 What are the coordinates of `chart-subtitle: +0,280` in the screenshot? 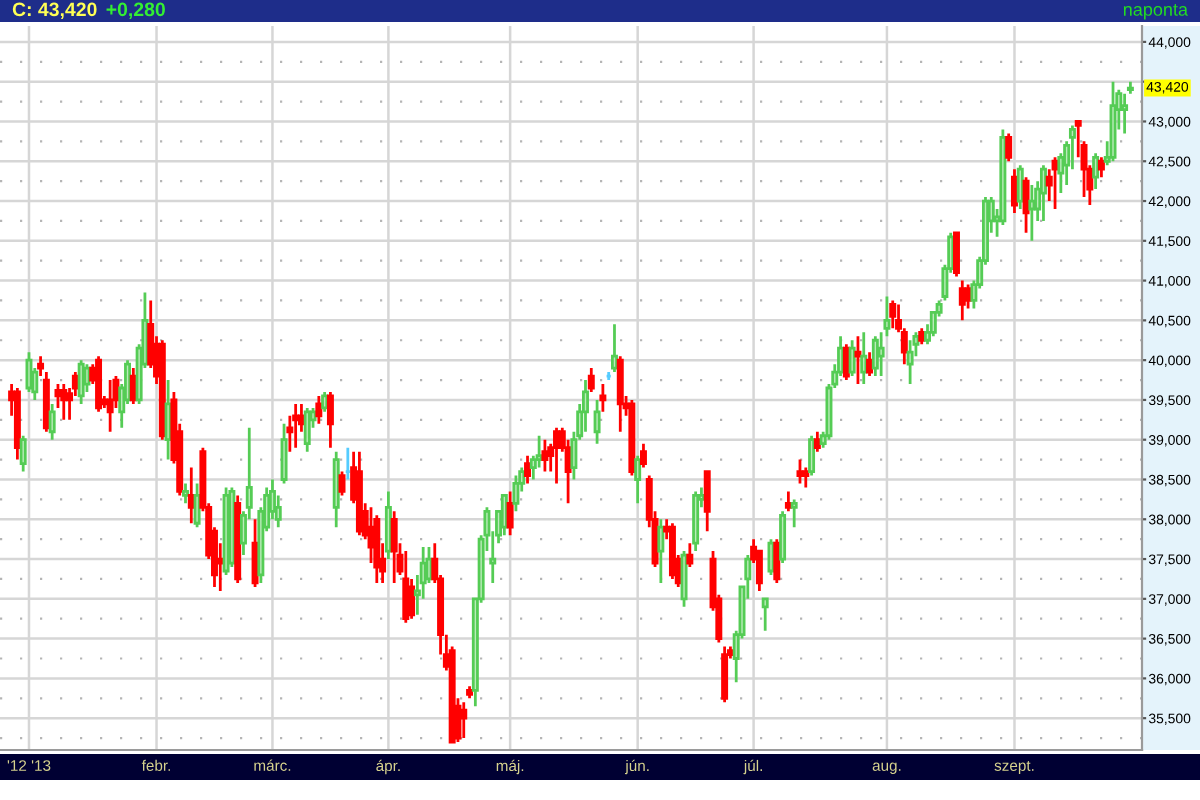 It's located at (135, 11).